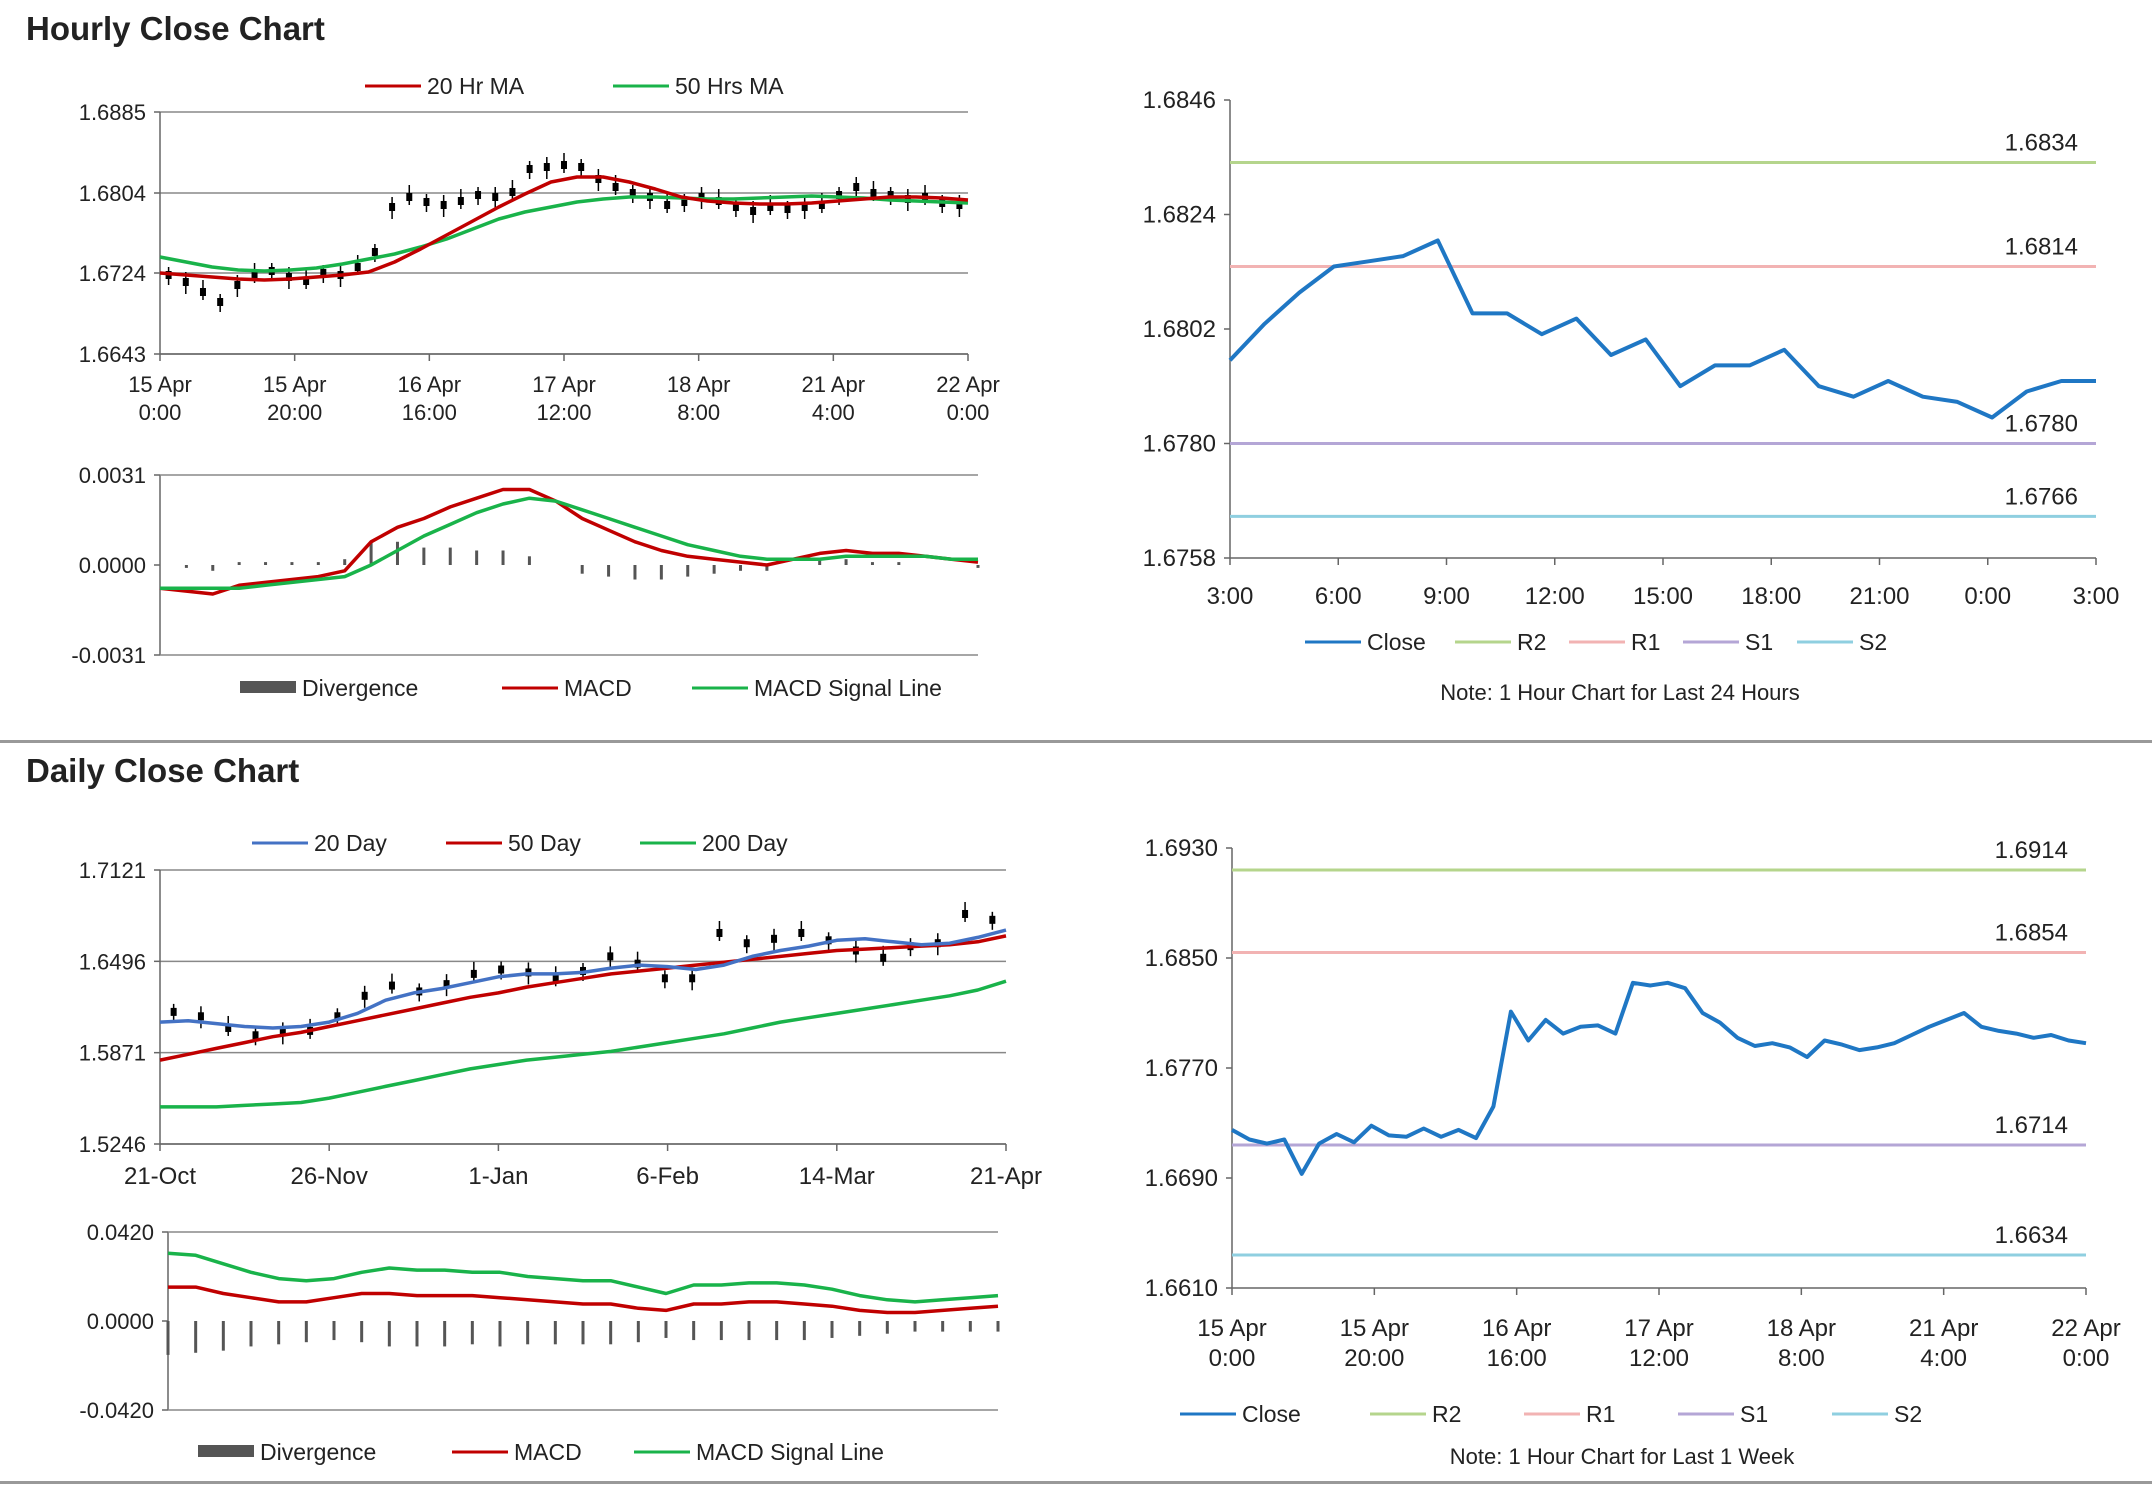 The image size is (2152, 1485). What do you see at coordinates (1659, 1078) in the screenshot?
I see `daily-week-close-line` at bounding box center [1659, 1078].